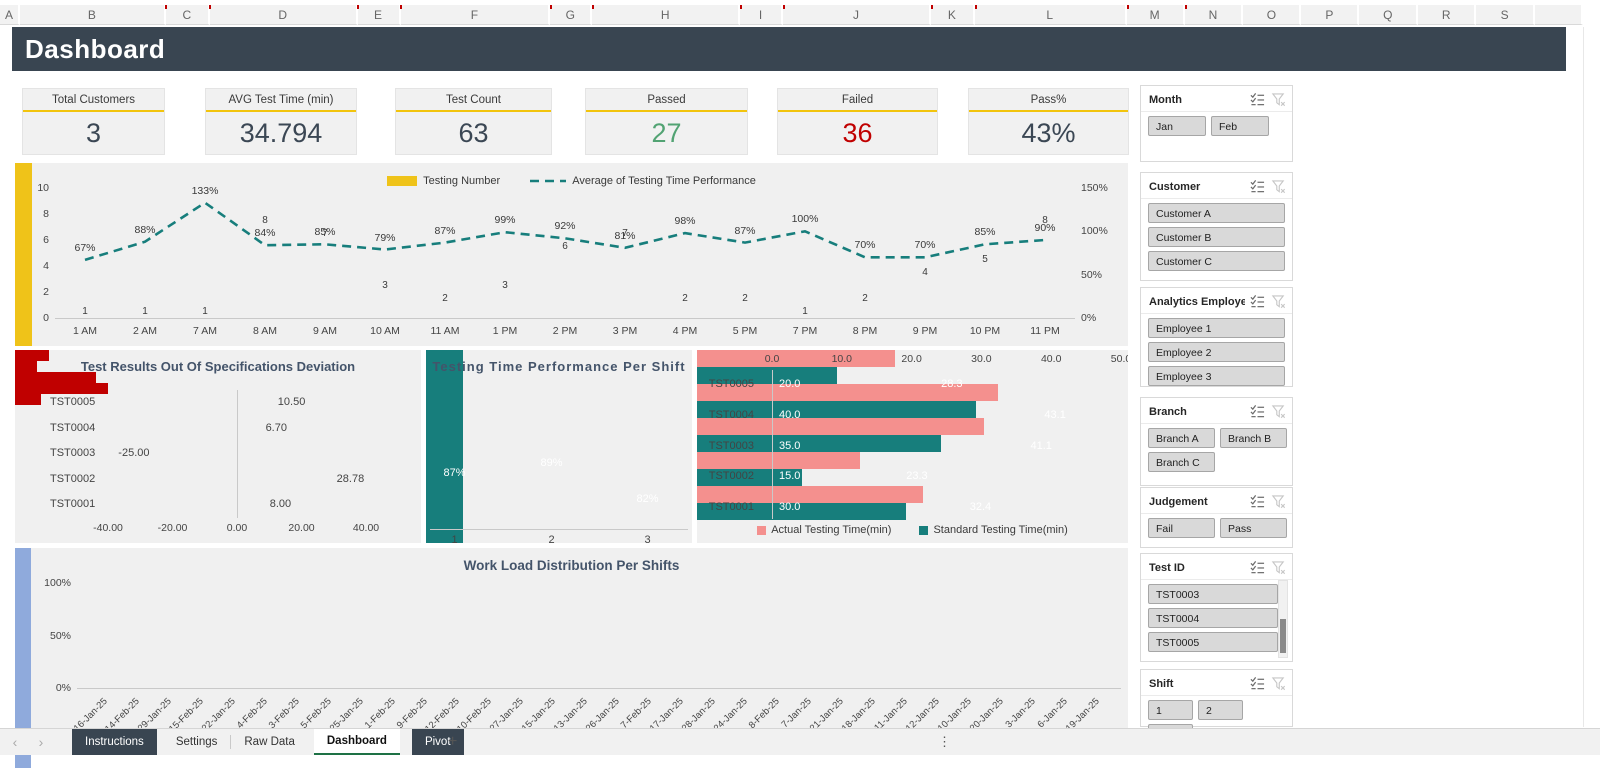 The image size is (1600, 768). I want to click on slicer-item-employee-3: Employee 3, so click(1216, 376).